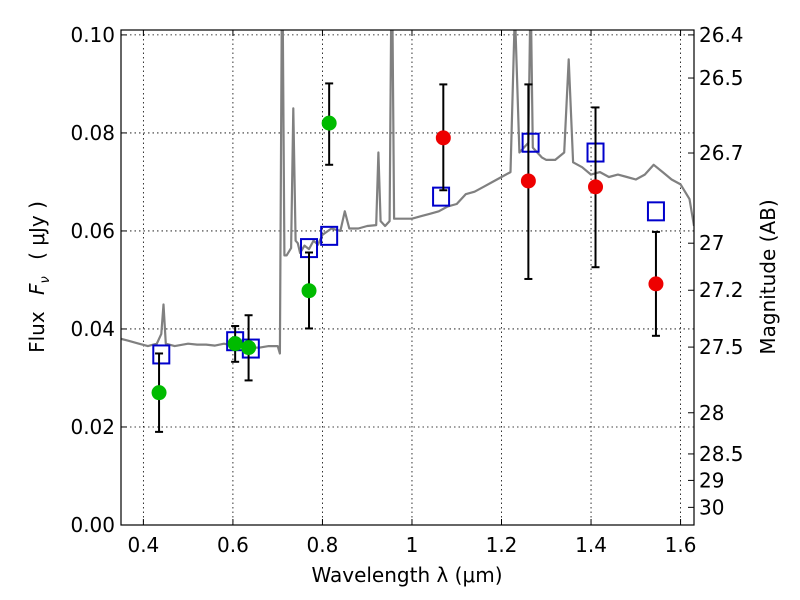 This screenshot has height=600, width=800. Describe the element at coordinates (92, 329) in the screenshot. I see `y-tick-label: 0.04` at that location.